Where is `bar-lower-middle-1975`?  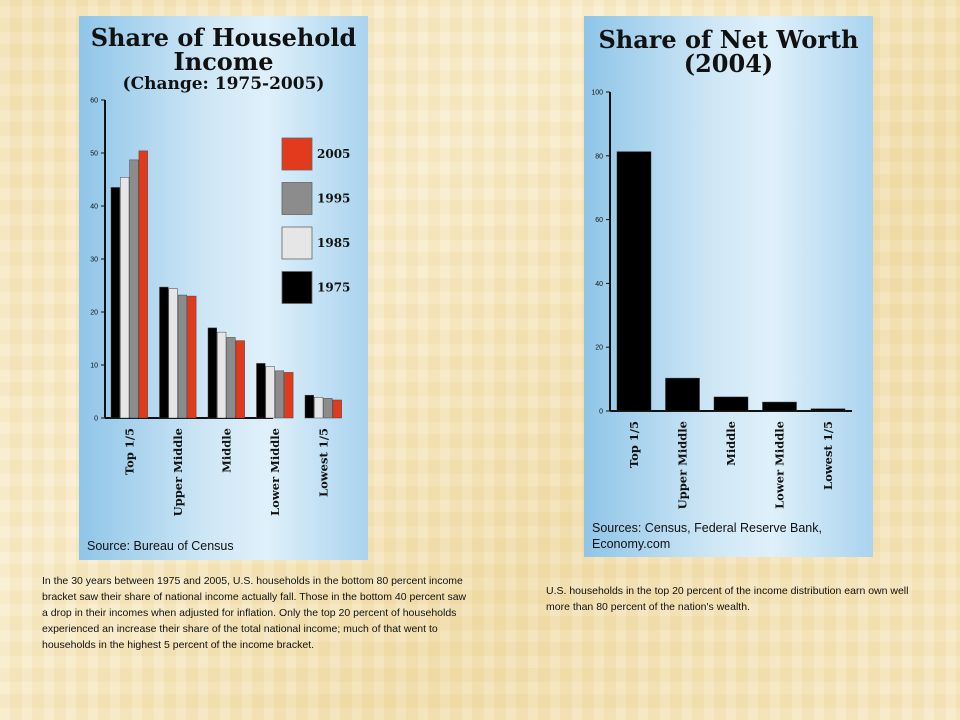 bar-lower-middle-1975 is located at coordinates (261, 391).